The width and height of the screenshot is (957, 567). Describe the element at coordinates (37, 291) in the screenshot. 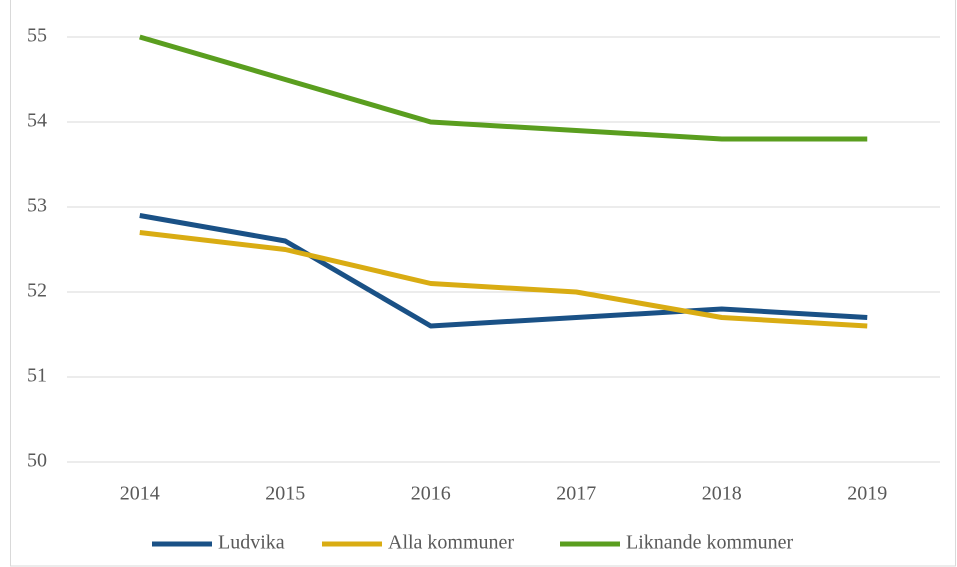

I see `y-tick-label: 52` at that location.